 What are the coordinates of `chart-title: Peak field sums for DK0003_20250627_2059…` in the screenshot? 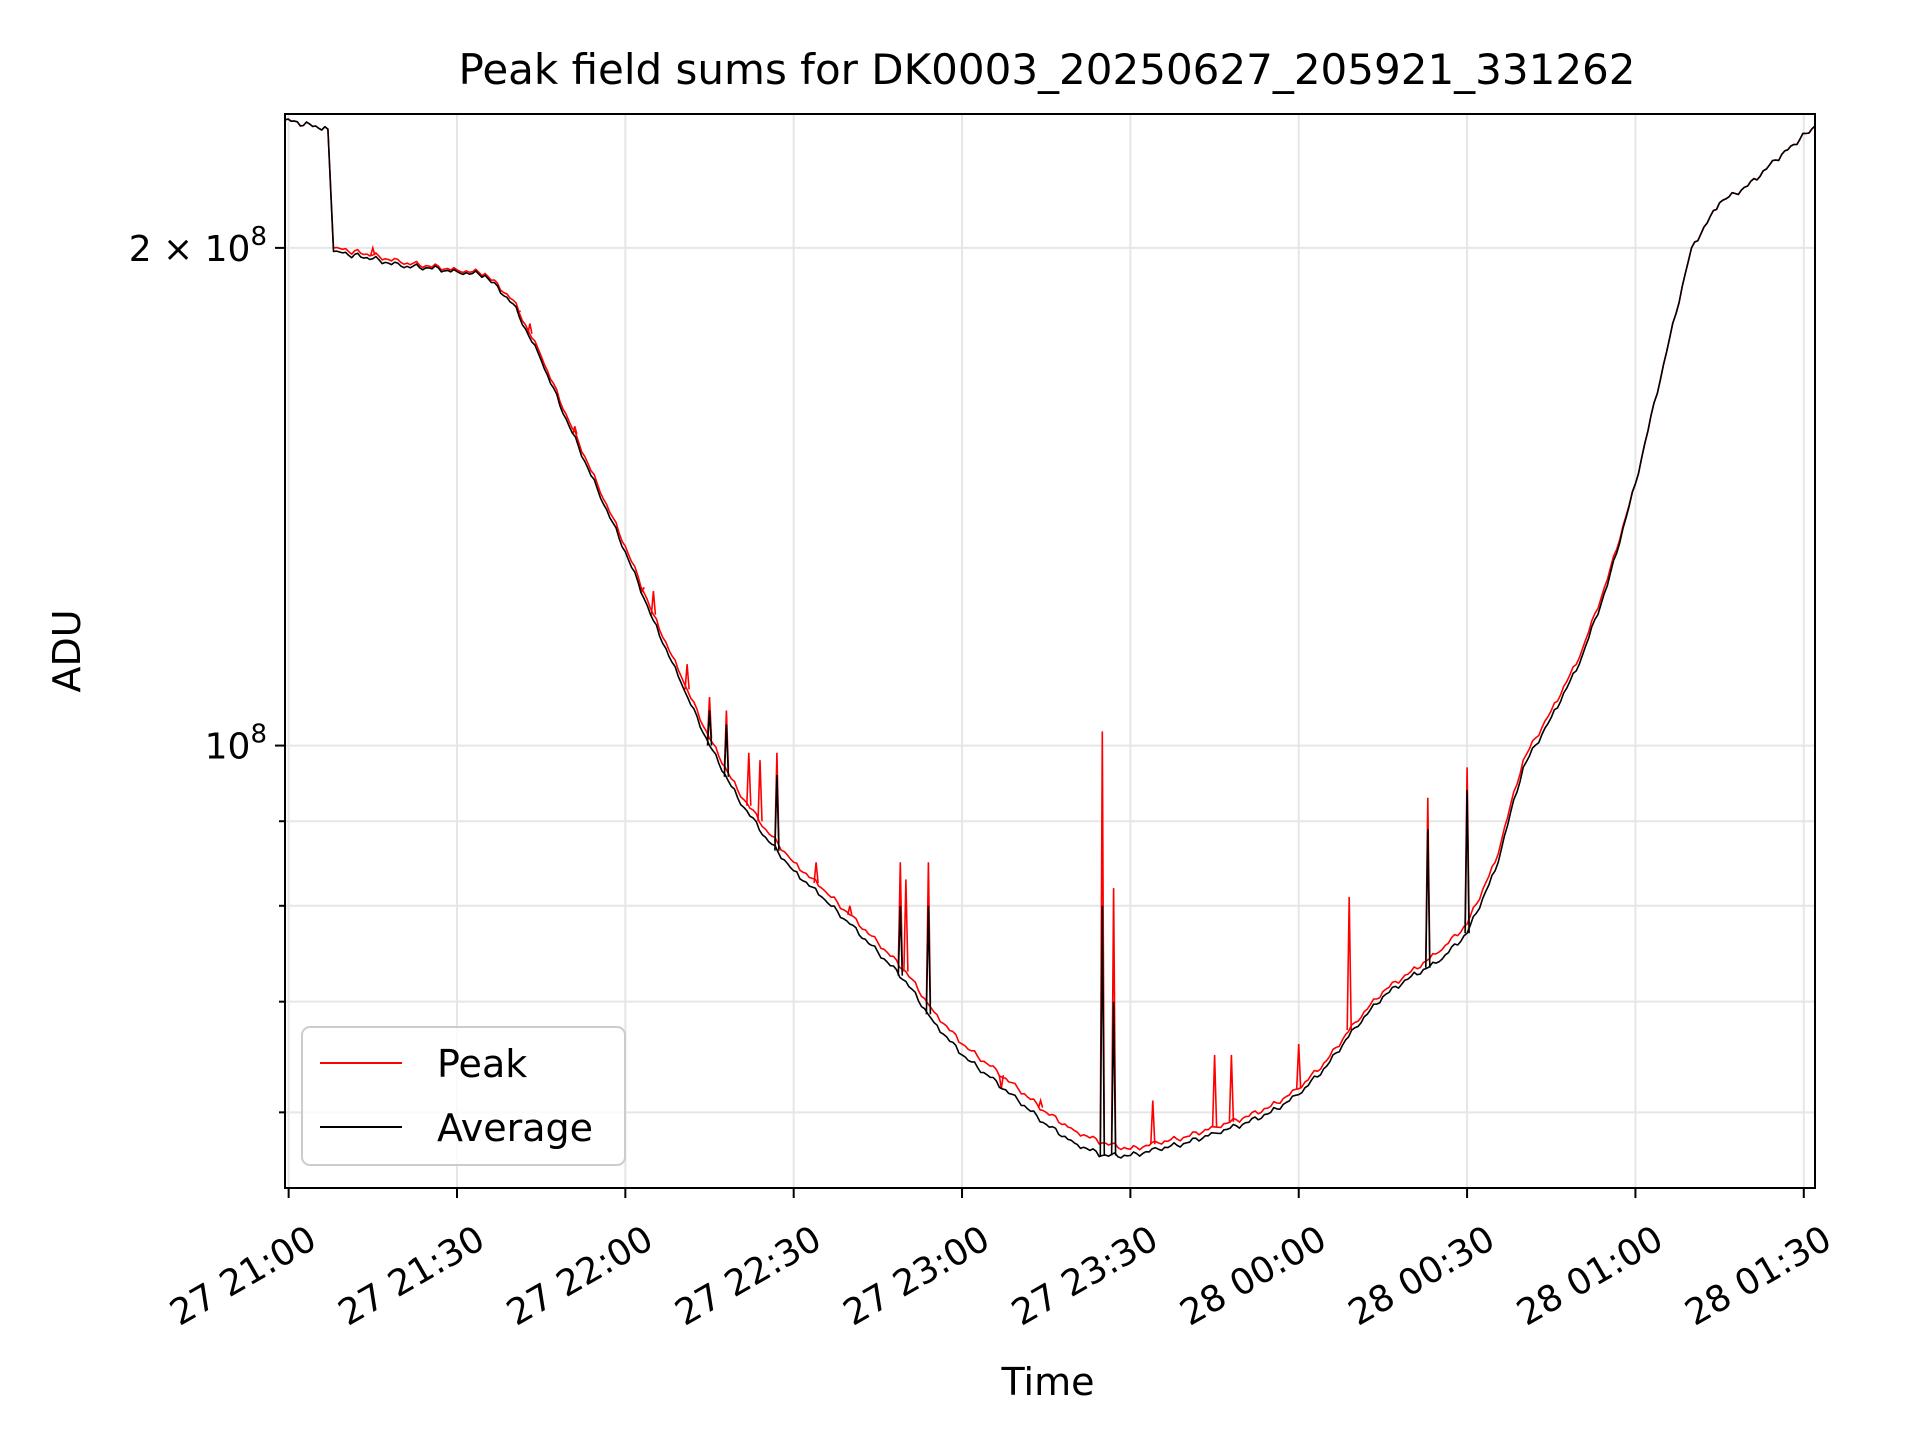 It's located at (1046, 69).